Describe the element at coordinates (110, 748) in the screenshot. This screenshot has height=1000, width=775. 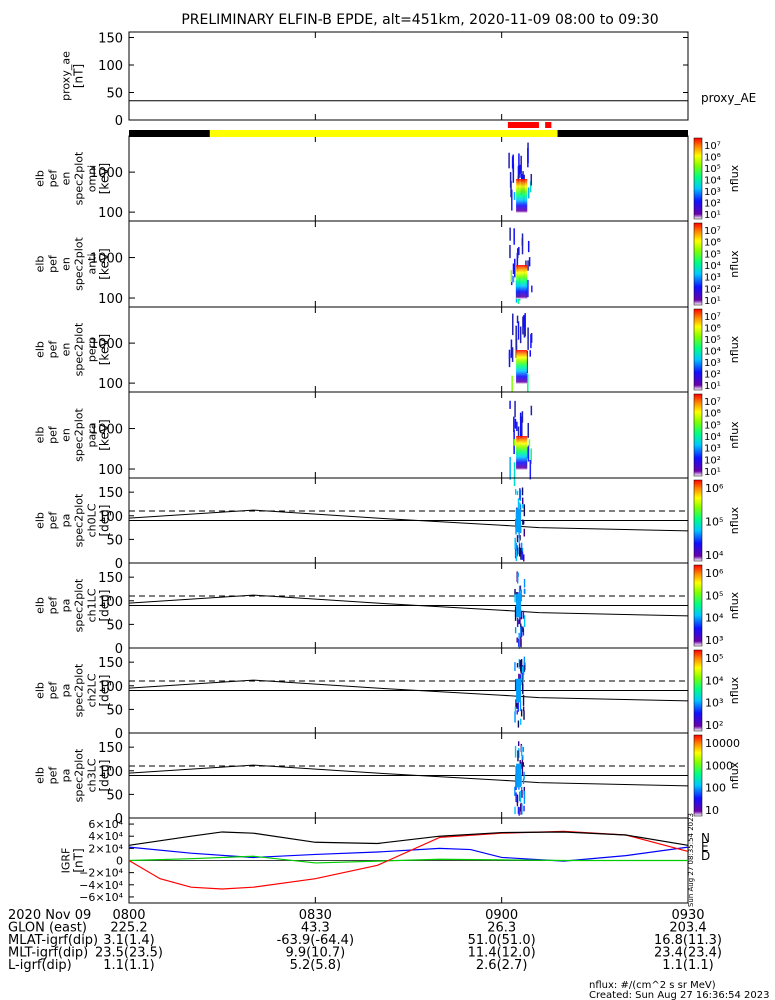
I see `y-tick-label: 150` at that location.